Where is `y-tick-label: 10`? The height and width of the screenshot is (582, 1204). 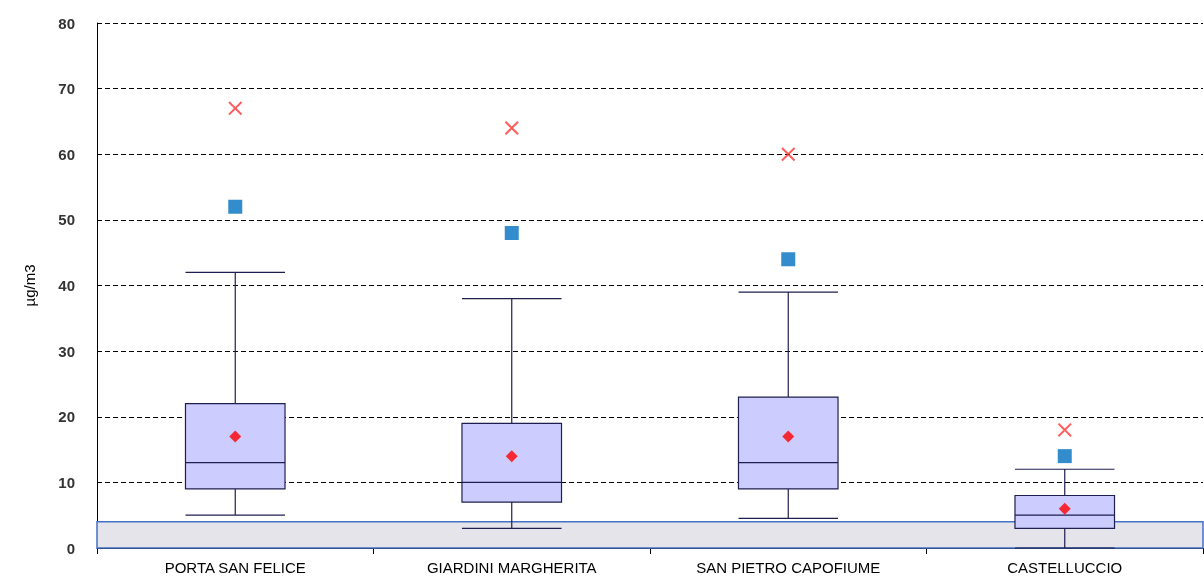
y-tick-label: 10 is located at coordinates (66, 482).